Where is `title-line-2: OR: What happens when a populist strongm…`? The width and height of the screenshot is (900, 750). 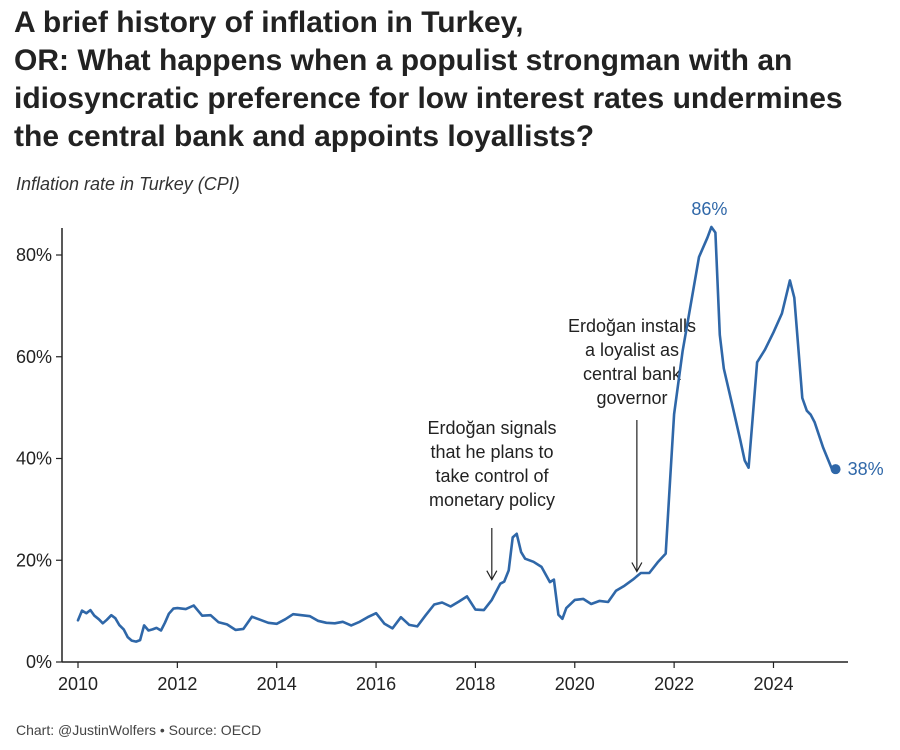
title-line-2: OR: What happens when a populist strongm… is located at coordinates (403, 60).